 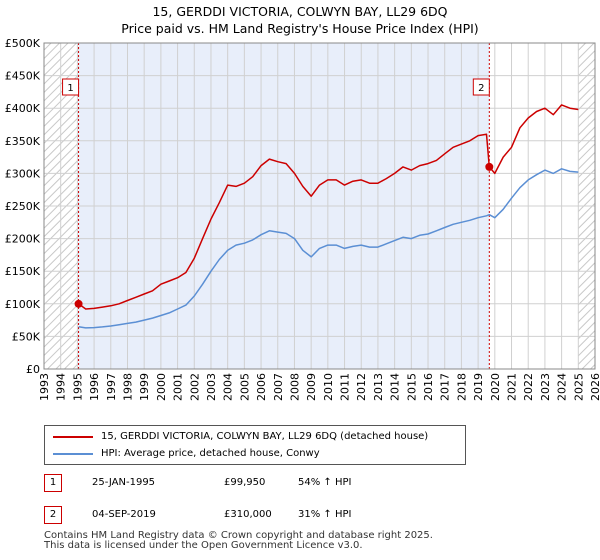 What do you see at coordinates (124, 482) in the screenshot?
I see `sale-date-1: 25-JAN-1995` at bounding box center [124, 482].